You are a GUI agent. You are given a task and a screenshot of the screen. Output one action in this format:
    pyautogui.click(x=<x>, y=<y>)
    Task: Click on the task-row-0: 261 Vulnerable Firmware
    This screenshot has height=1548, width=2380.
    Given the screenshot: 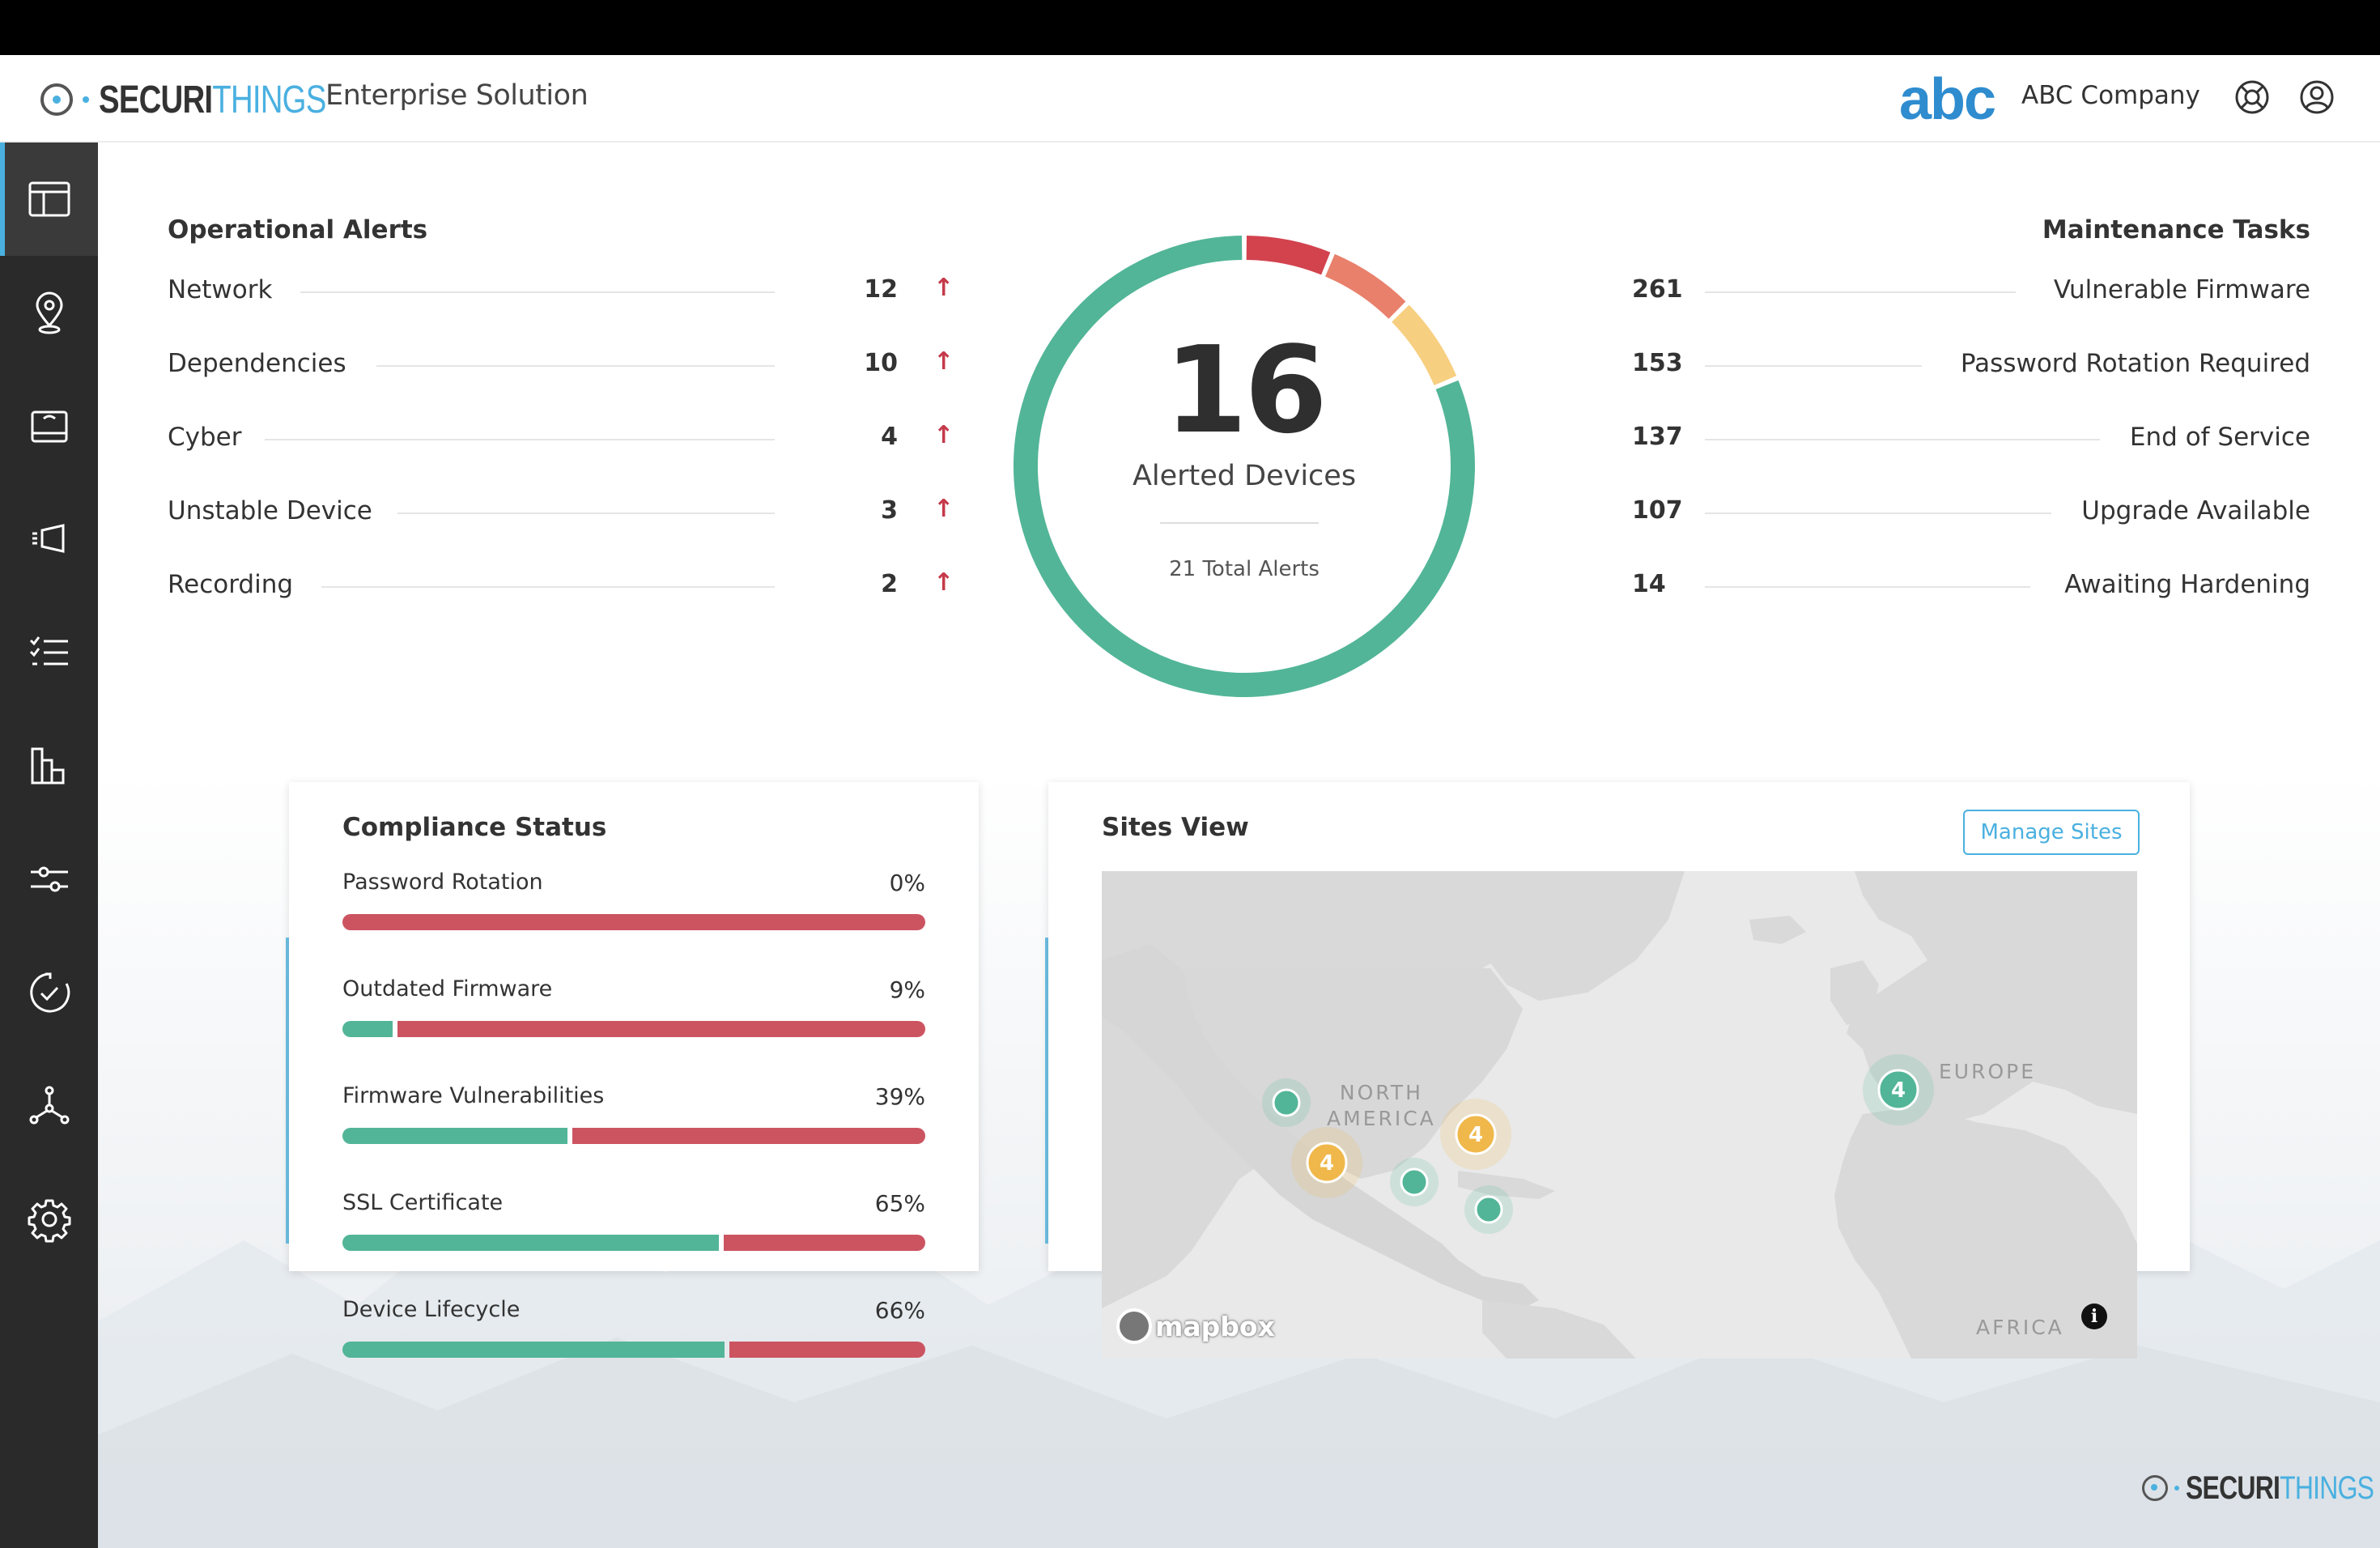 What is the action you would take?
    pyautogui.click(x=1971, y=290)
    